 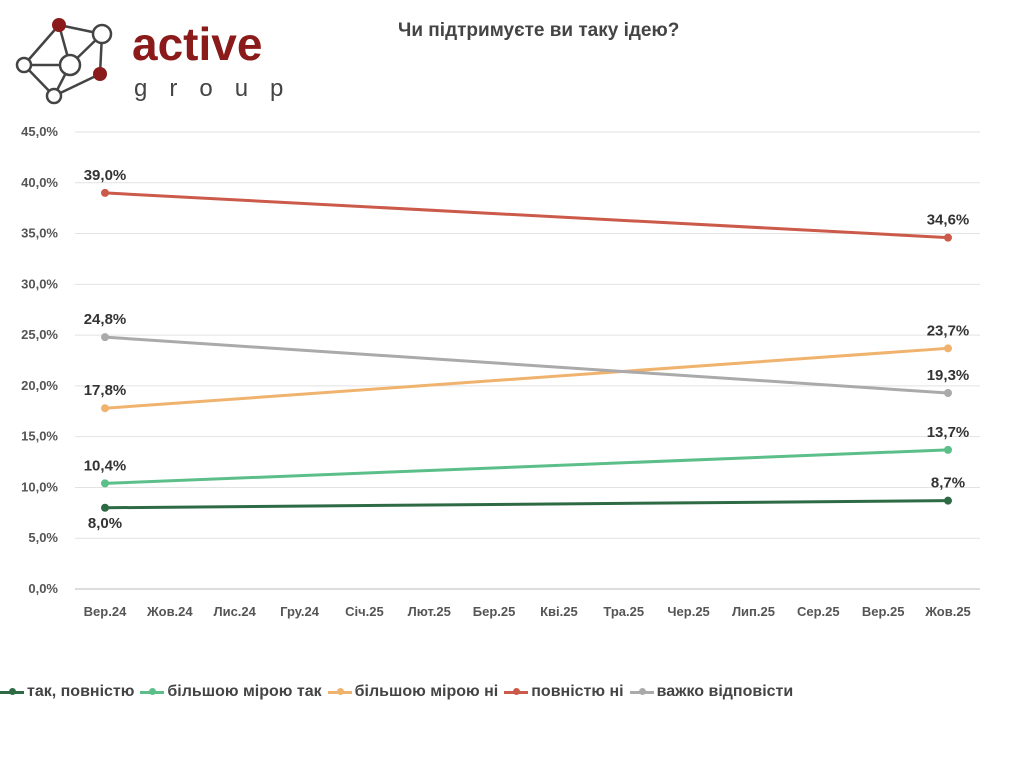 What do you see at coordinates (947, 611) in the screenshot?
I see `x-tick-label: Жов.25` at bounding box center [947, 611].